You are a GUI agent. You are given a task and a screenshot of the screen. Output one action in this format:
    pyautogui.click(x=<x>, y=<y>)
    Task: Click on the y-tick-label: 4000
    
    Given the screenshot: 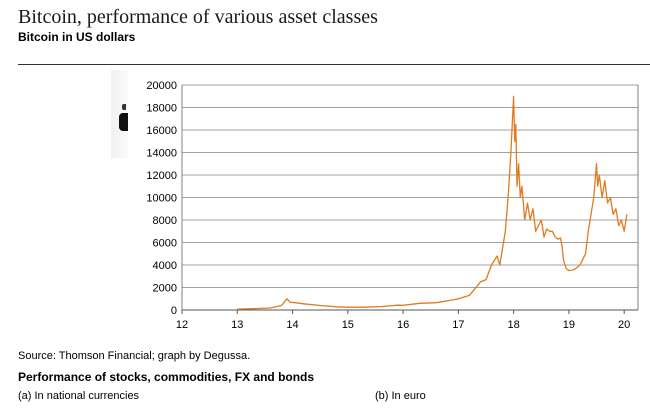 What is the action you would take?
    pyautogui.click(x=165, y=266)
    